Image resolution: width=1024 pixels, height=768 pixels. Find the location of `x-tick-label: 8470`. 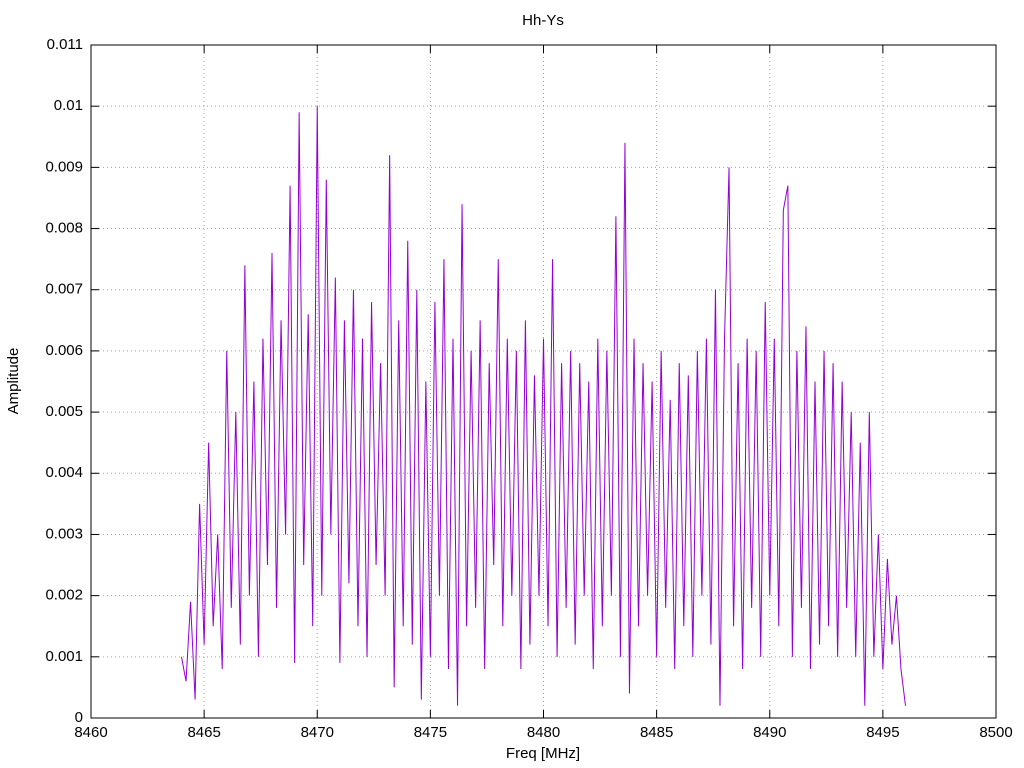

x-tick-label: 8470 is located at coordinates (317, 732).